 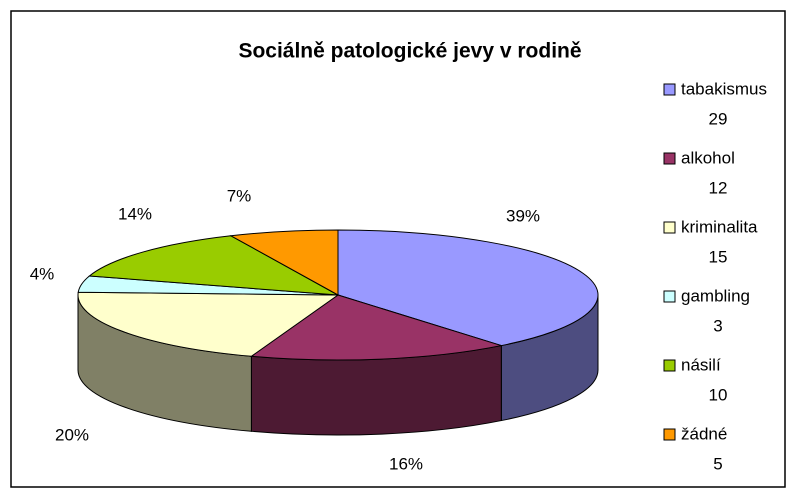 I want to click on legend-label: tabakismus, so click(x=724, y=88).